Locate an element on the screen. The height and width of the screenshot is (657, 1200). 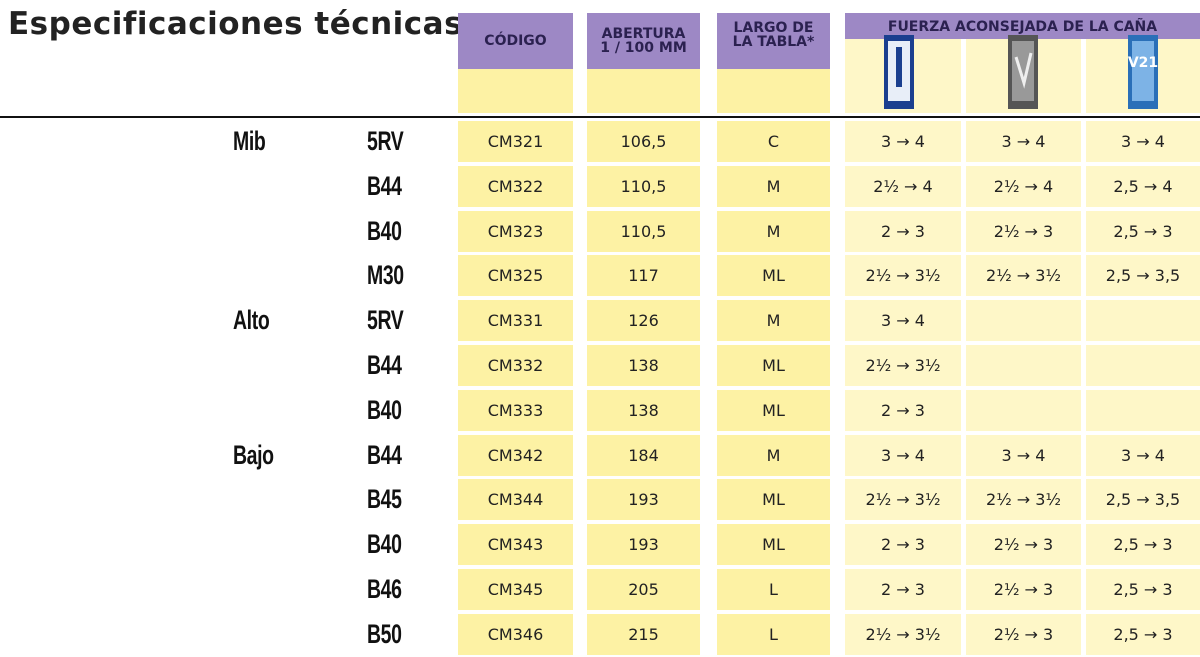
table-cell: L is located at coordinates (773, 634).